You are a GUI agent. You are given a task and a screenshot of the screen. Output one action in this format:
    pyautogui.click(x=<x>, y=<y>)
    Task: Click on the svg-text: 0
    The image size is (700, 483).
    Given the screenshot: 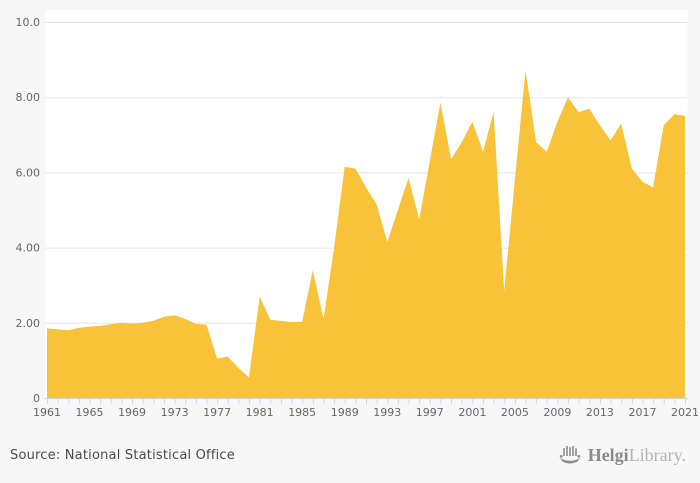 What is the action you would take?
    pyautogui.click(x=36, y=398)
    